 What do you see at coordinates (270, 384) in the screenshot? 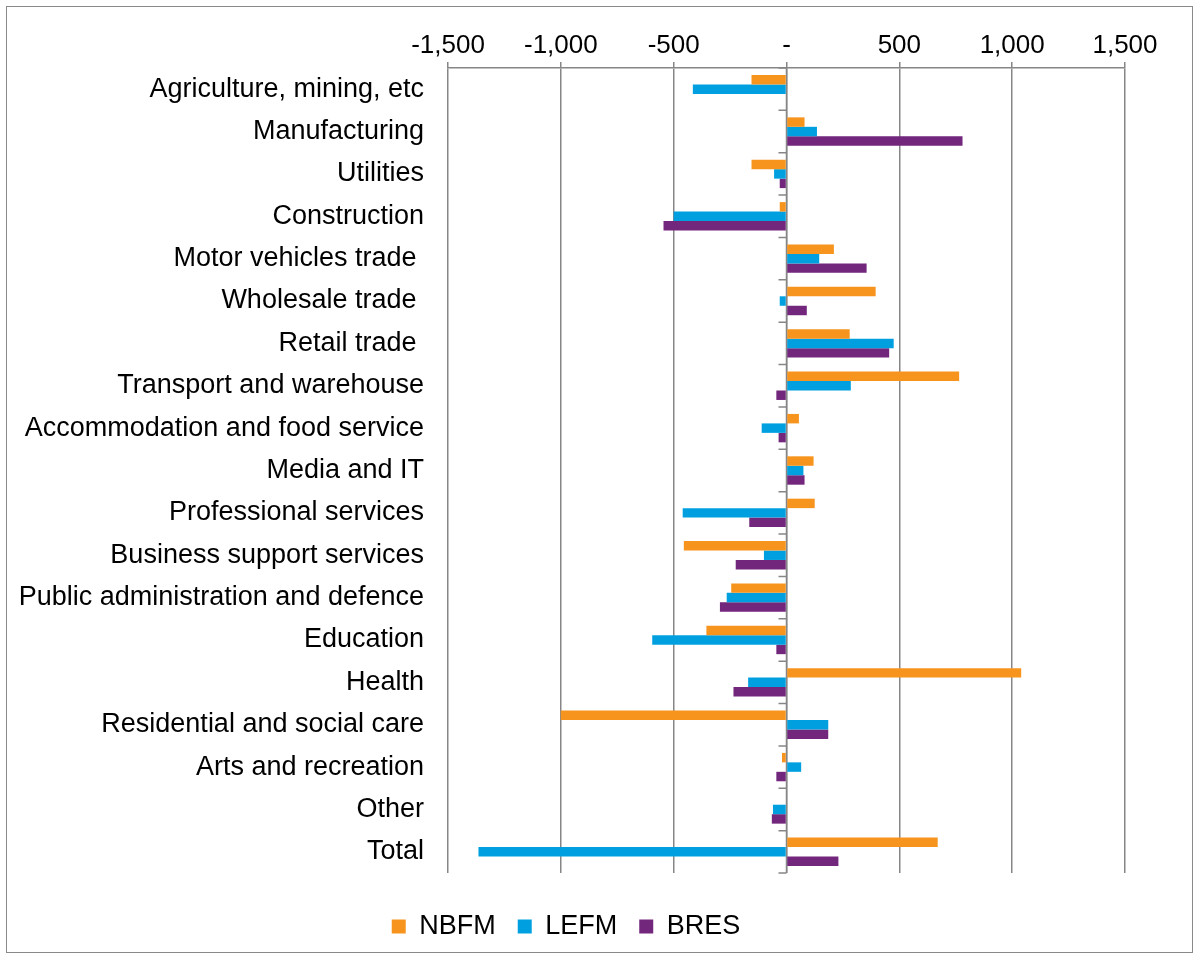
I see `y-tick-label: Transport and warehouse` at bounding box center [270, 384].